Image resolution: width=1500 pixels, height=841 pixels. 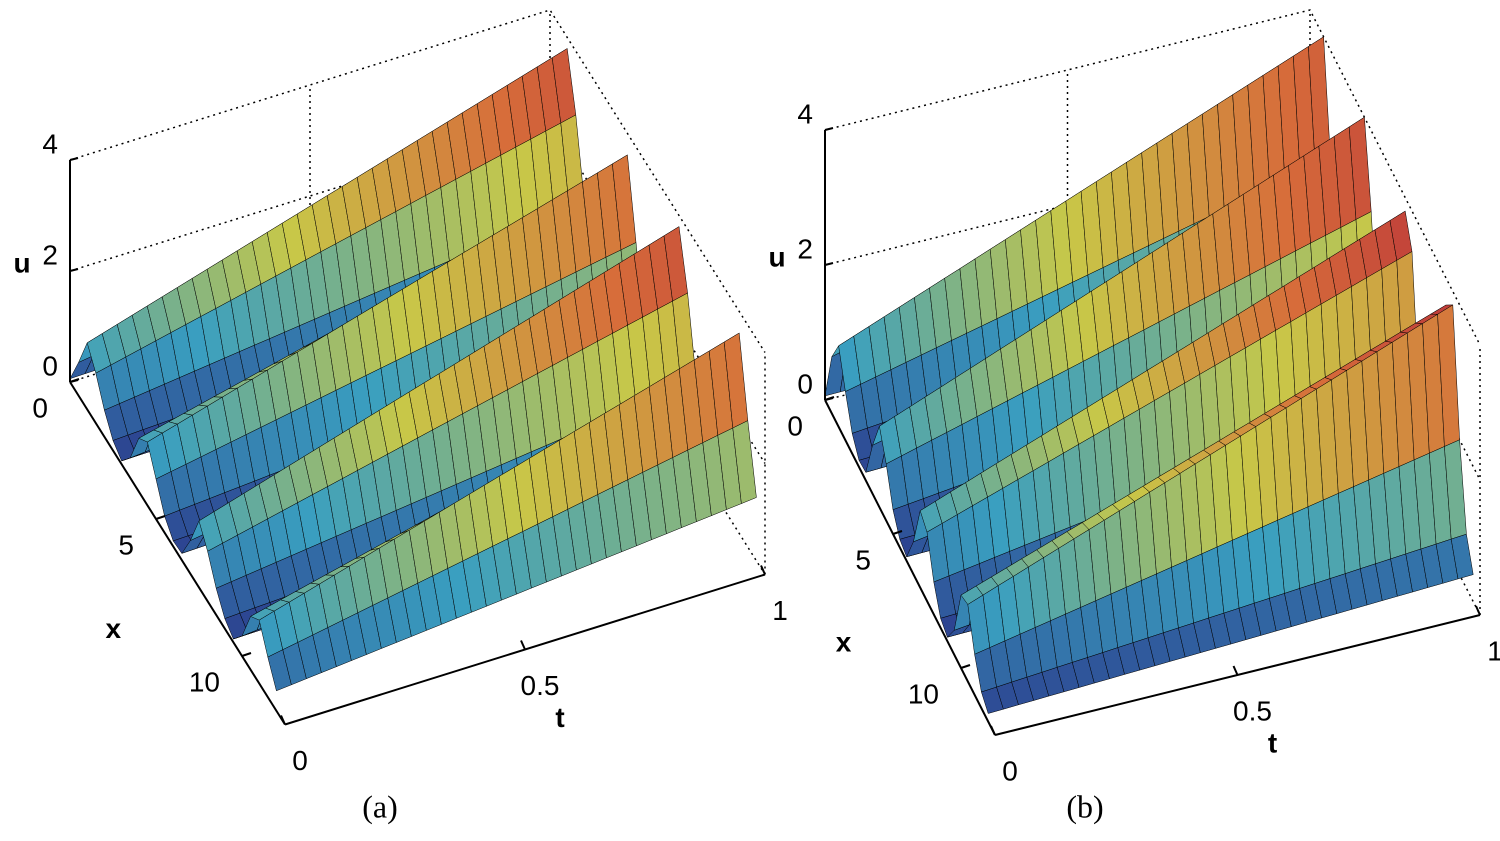 What do you see at coordinates (1084, 806) in the screenshot?
I see `panel-caption: (b)` at bounding box center [1084, 806].